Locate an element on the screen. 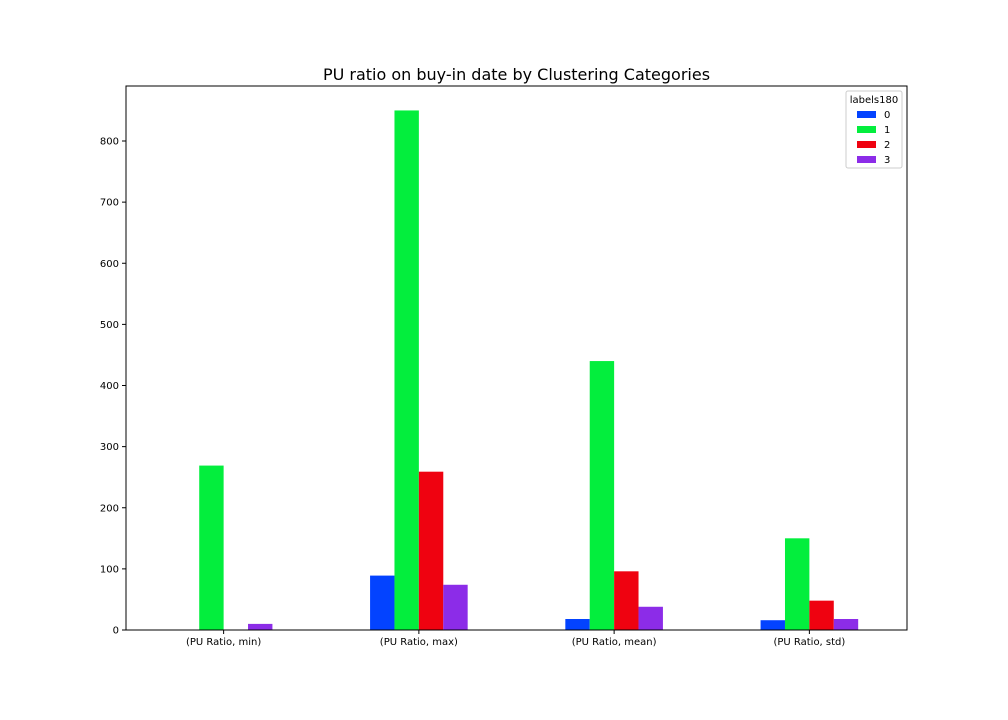  legend-label-2: 2 is located at coordinates (887, 145).